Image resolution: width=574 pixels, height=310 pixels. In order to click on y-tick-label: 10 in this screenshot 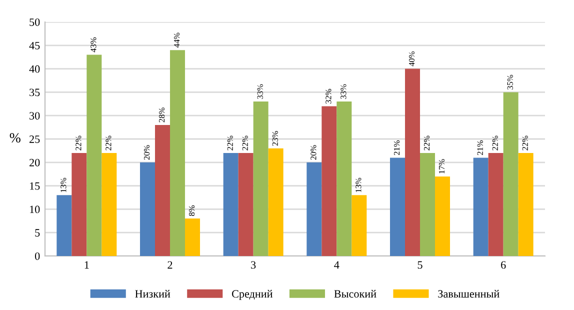, I will do `click(35, 210)`.